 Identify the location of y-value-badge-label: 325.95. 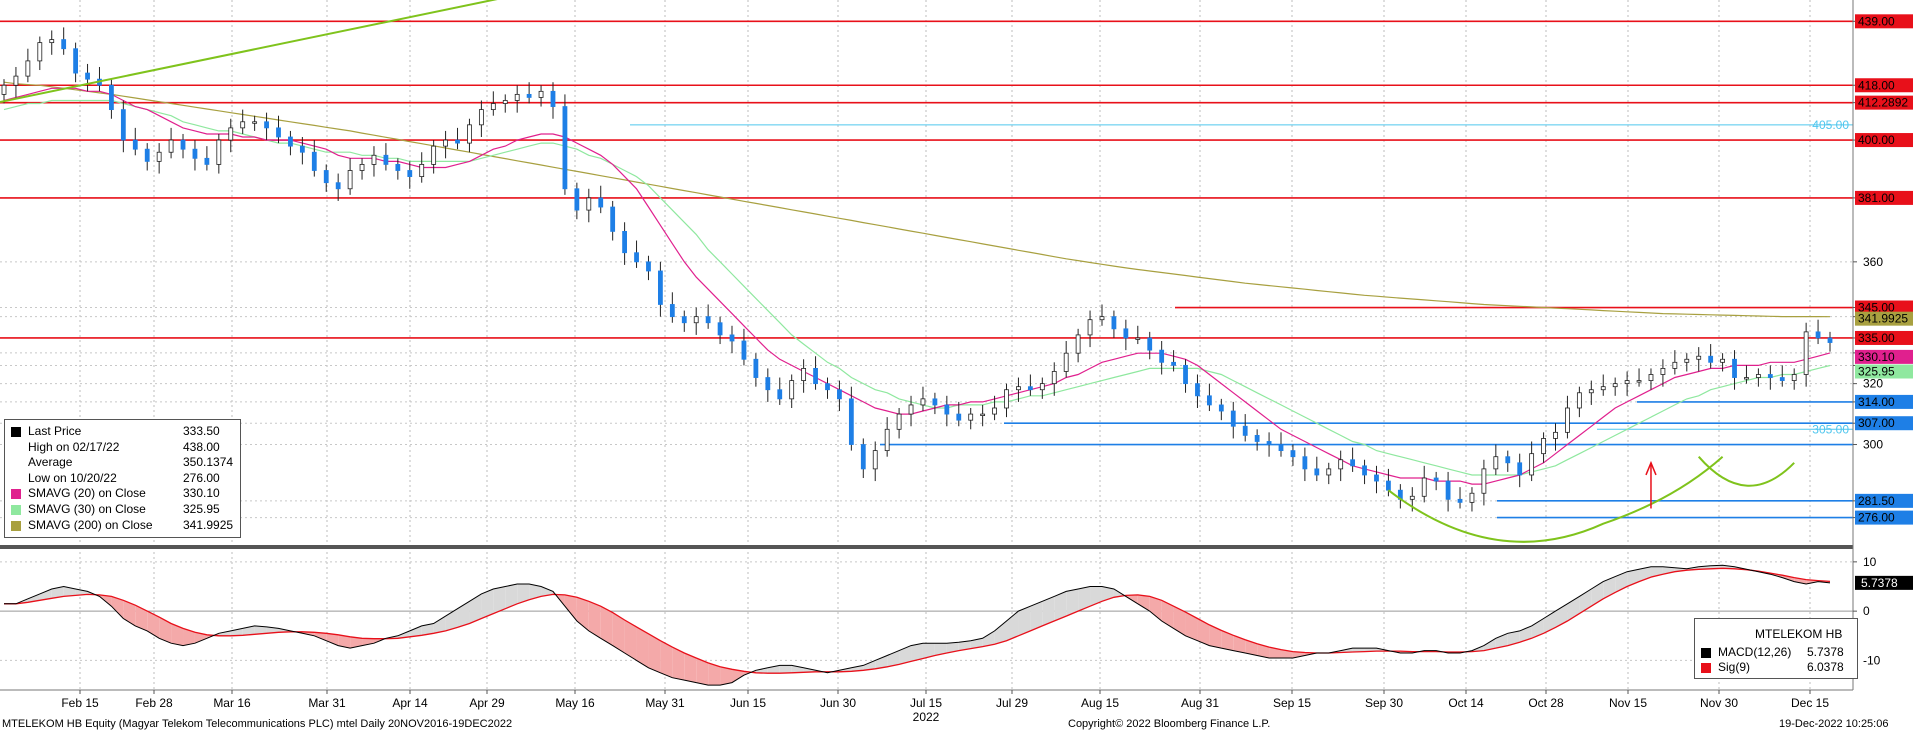
(1876, 372).